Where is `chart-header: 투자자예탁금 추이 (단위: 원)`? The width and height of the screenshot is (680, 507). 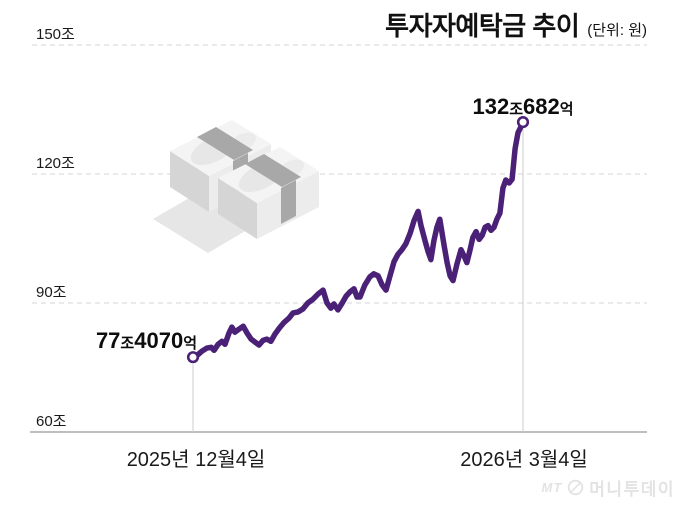
chart-header: 투자자예탁금 추이 (단위: 원) is located at coordinates (516, 24).